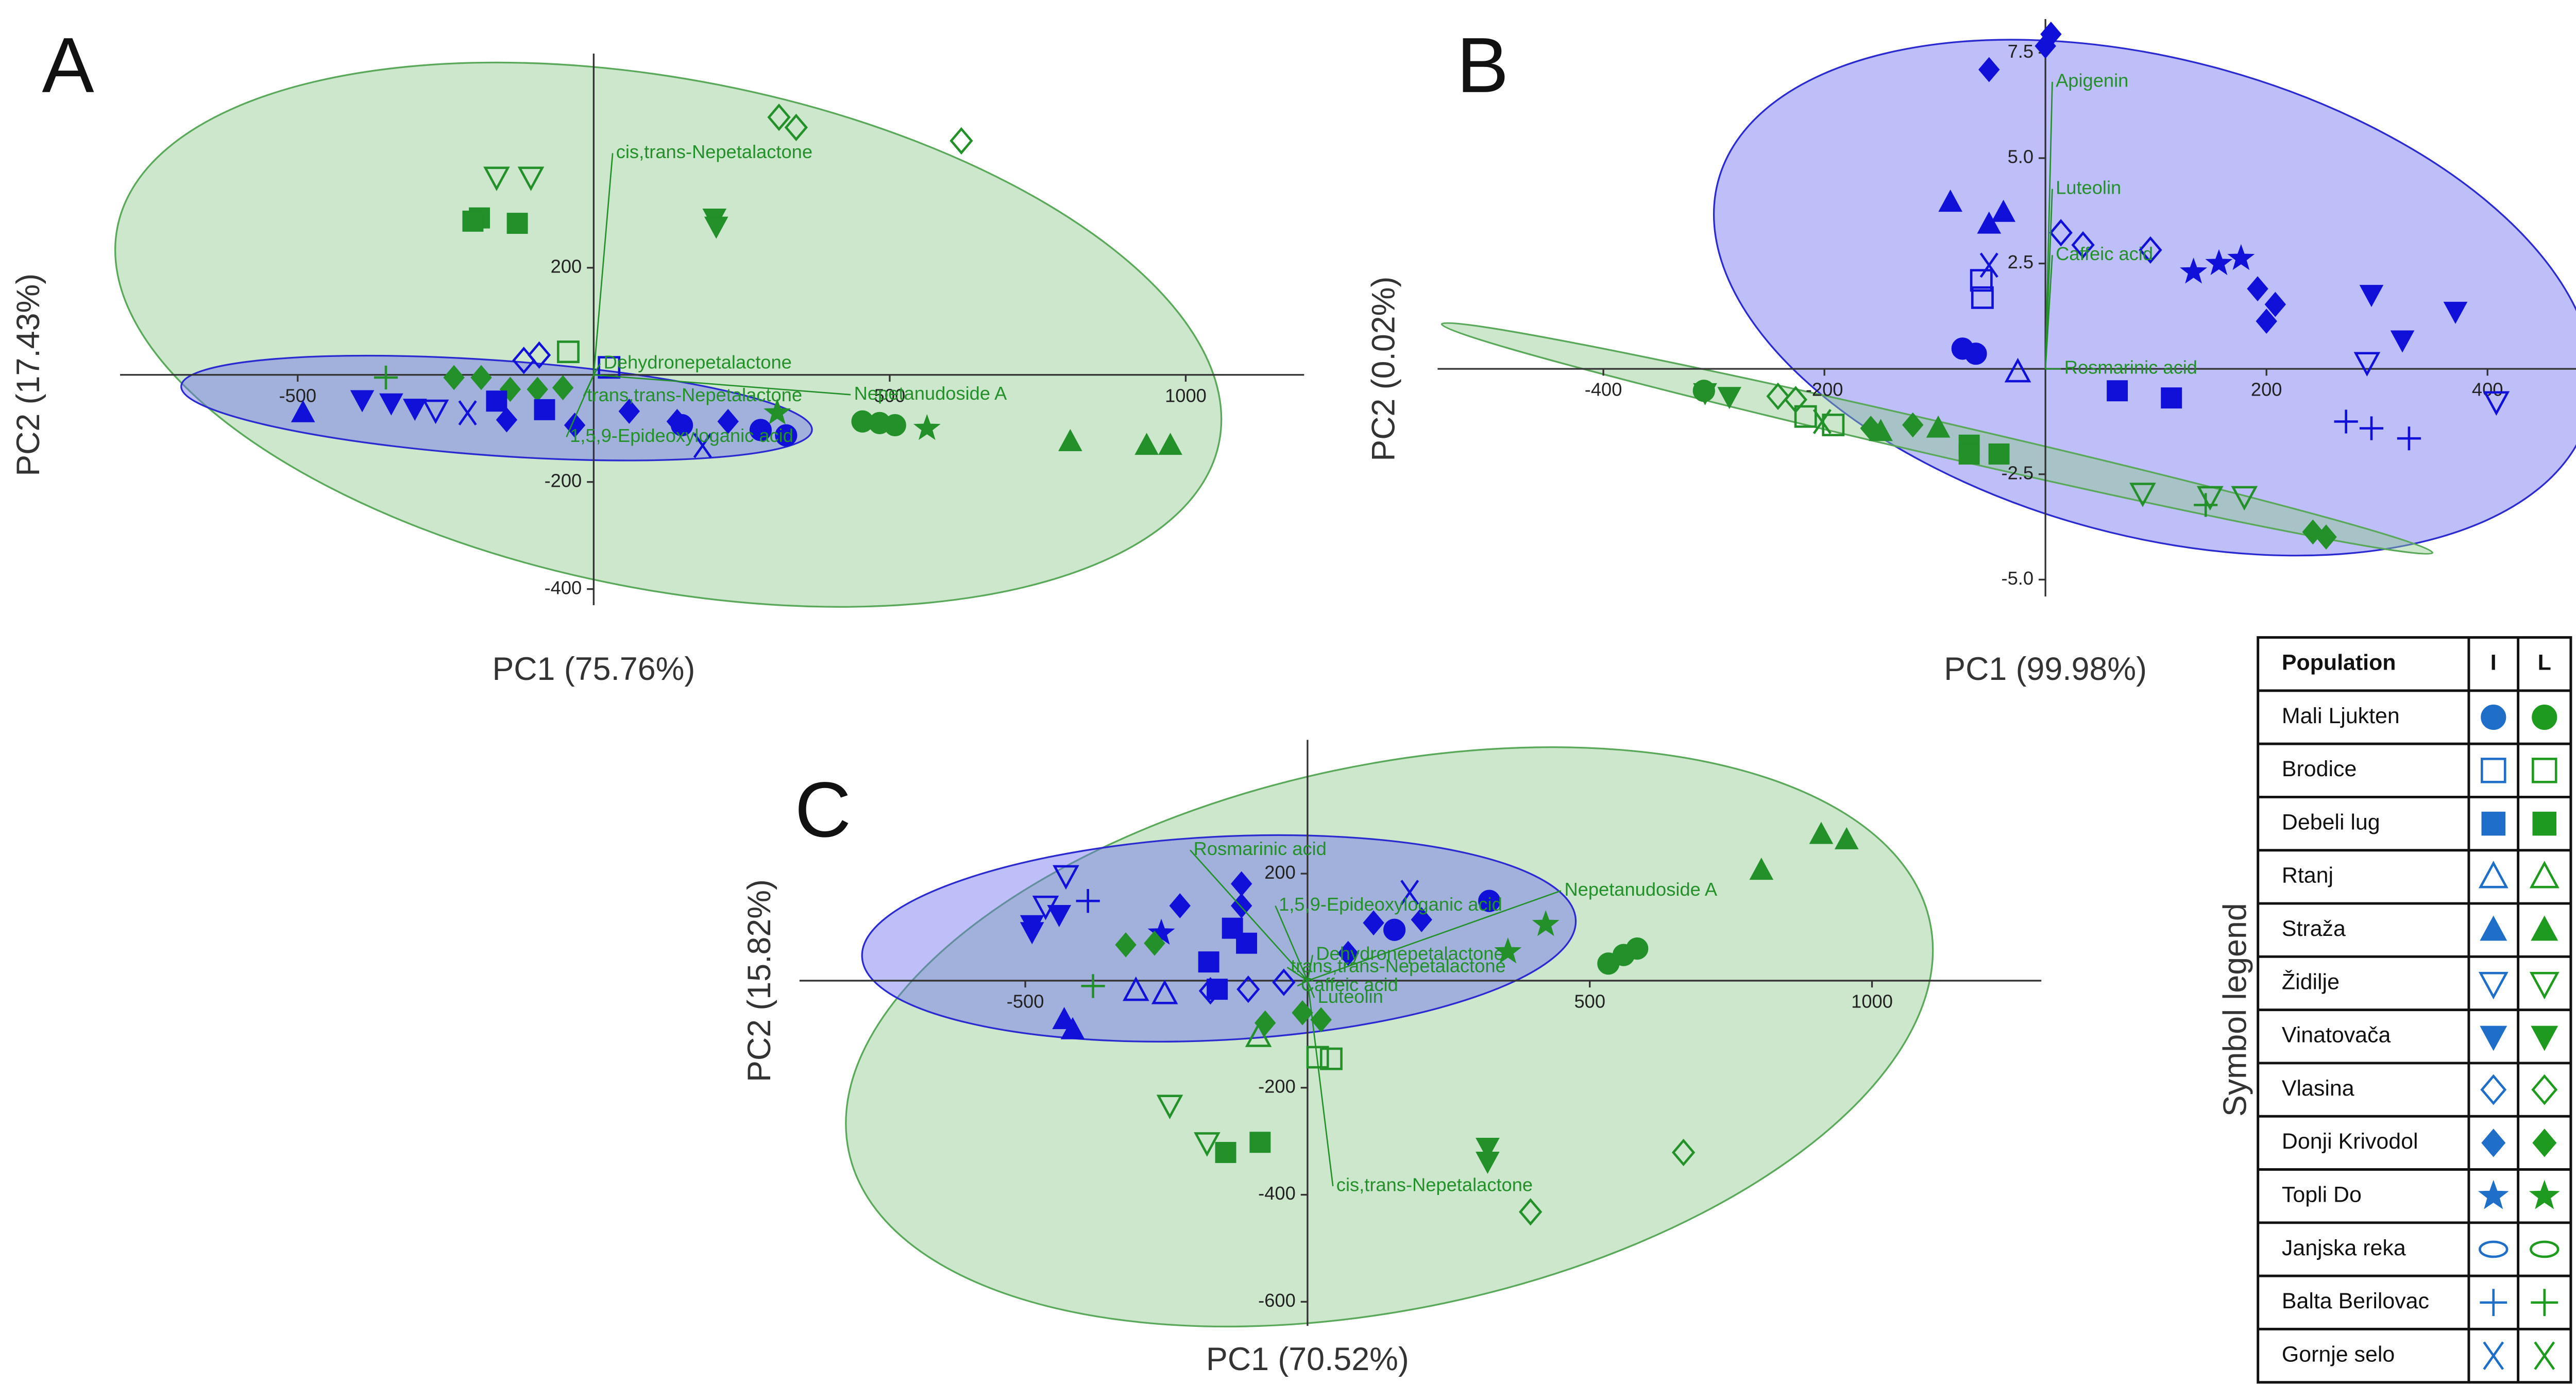 The height and width of the screenshot is (1384, 2576). What do you see at coordinates (2235, 1010) in the screenshot?
I see `legend-title: Symbol legend` at bounding box center [2235, 1010].